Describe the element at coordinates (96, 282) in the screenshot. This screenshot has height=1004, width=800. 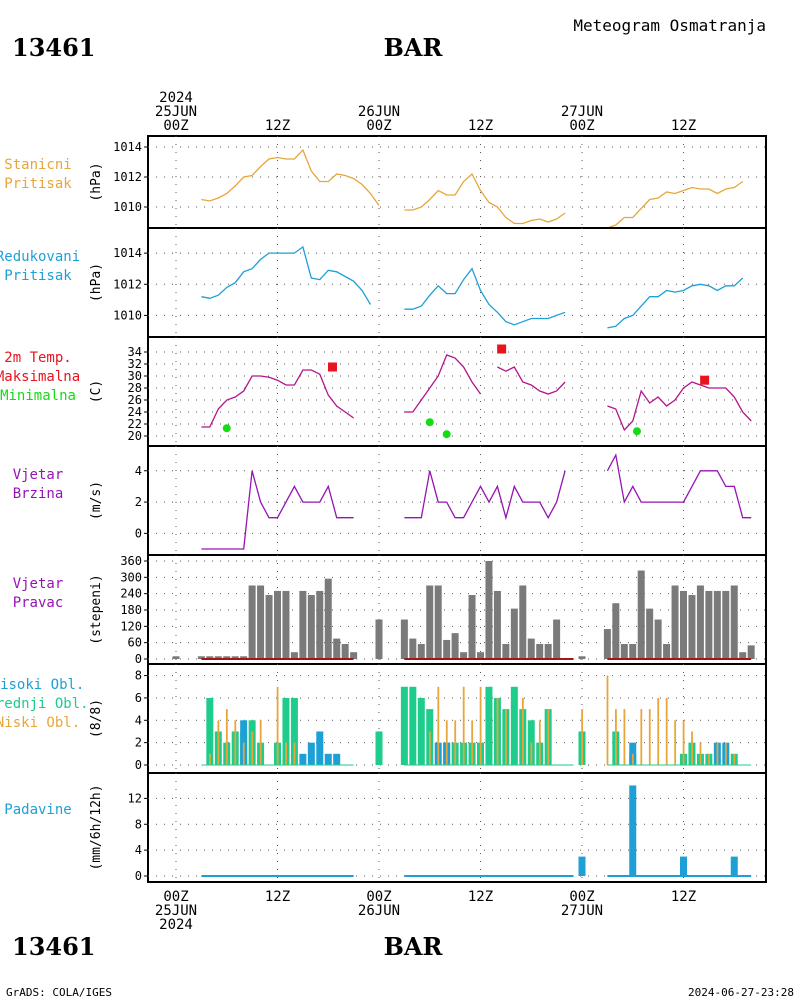
I see `y-axis-label: (hPa)` at that location.